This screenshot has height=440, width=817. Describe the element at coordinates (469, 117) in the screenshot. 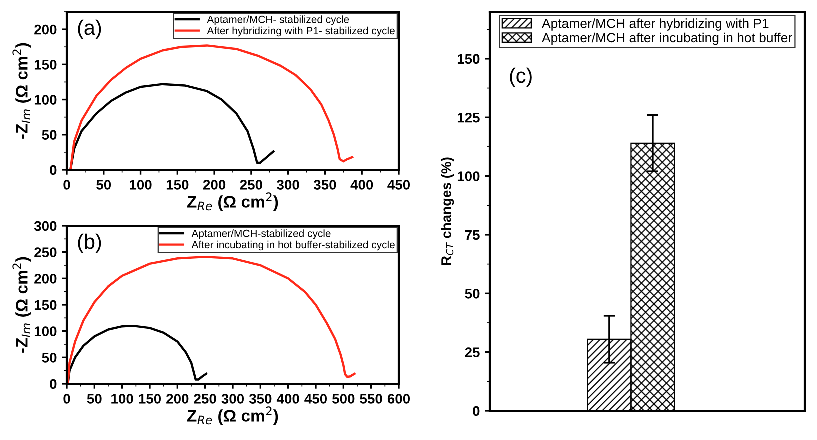

I see `y-tick-label: 125` at that location.